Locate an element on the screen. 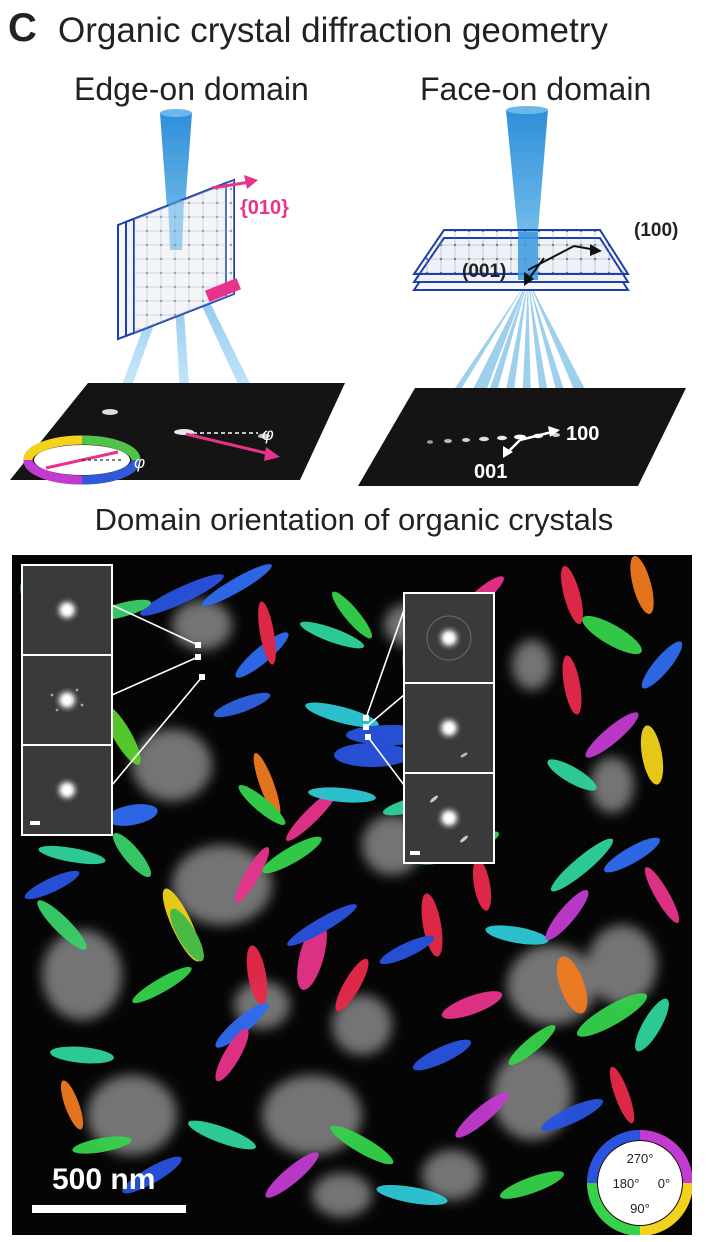  face-on-diagram: (100) (001) 100 001 is located at coordinates (522, 296).